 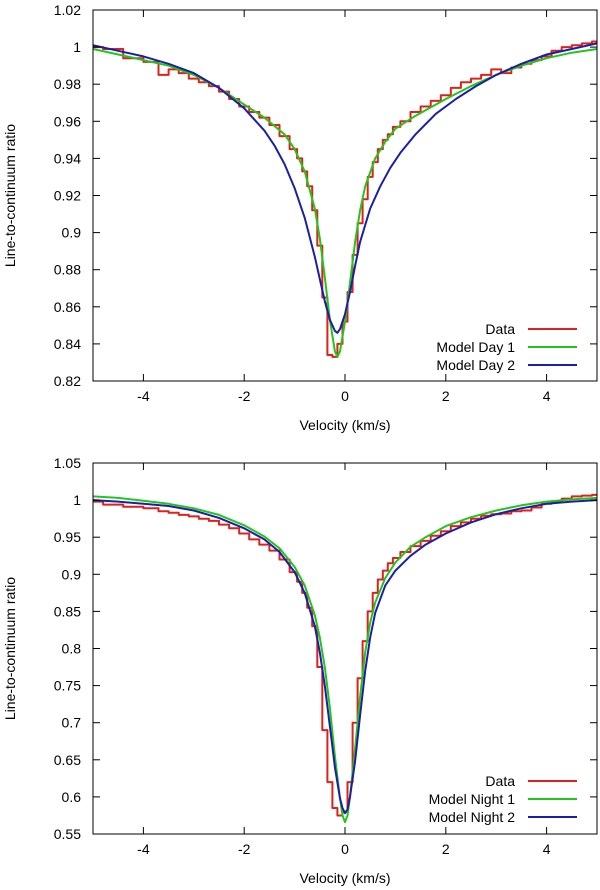 I want to click on top-y-tick-label: 0.96, so click(x=67, y=121).